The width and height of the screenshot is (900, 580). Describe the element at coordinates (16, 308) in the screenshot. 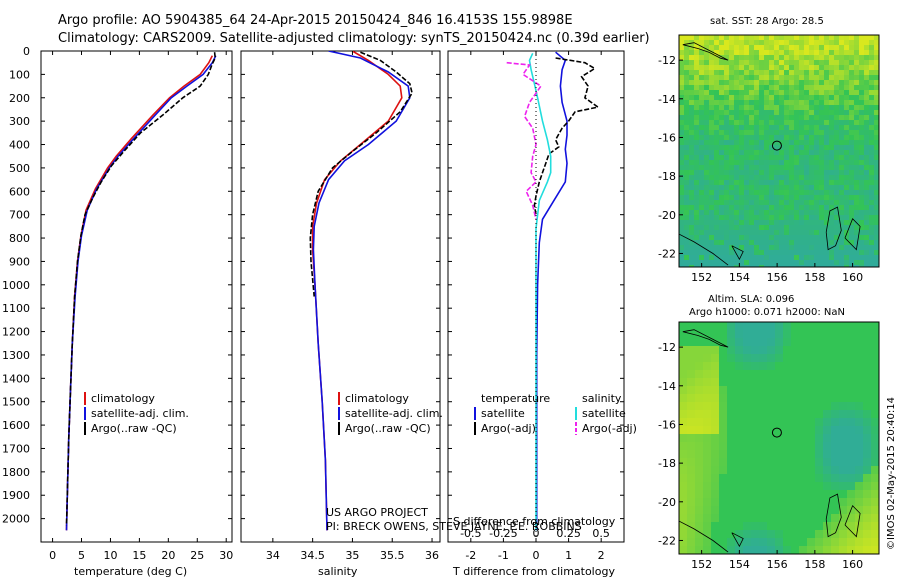

I see `depth-tick-label: 1100` at that location.